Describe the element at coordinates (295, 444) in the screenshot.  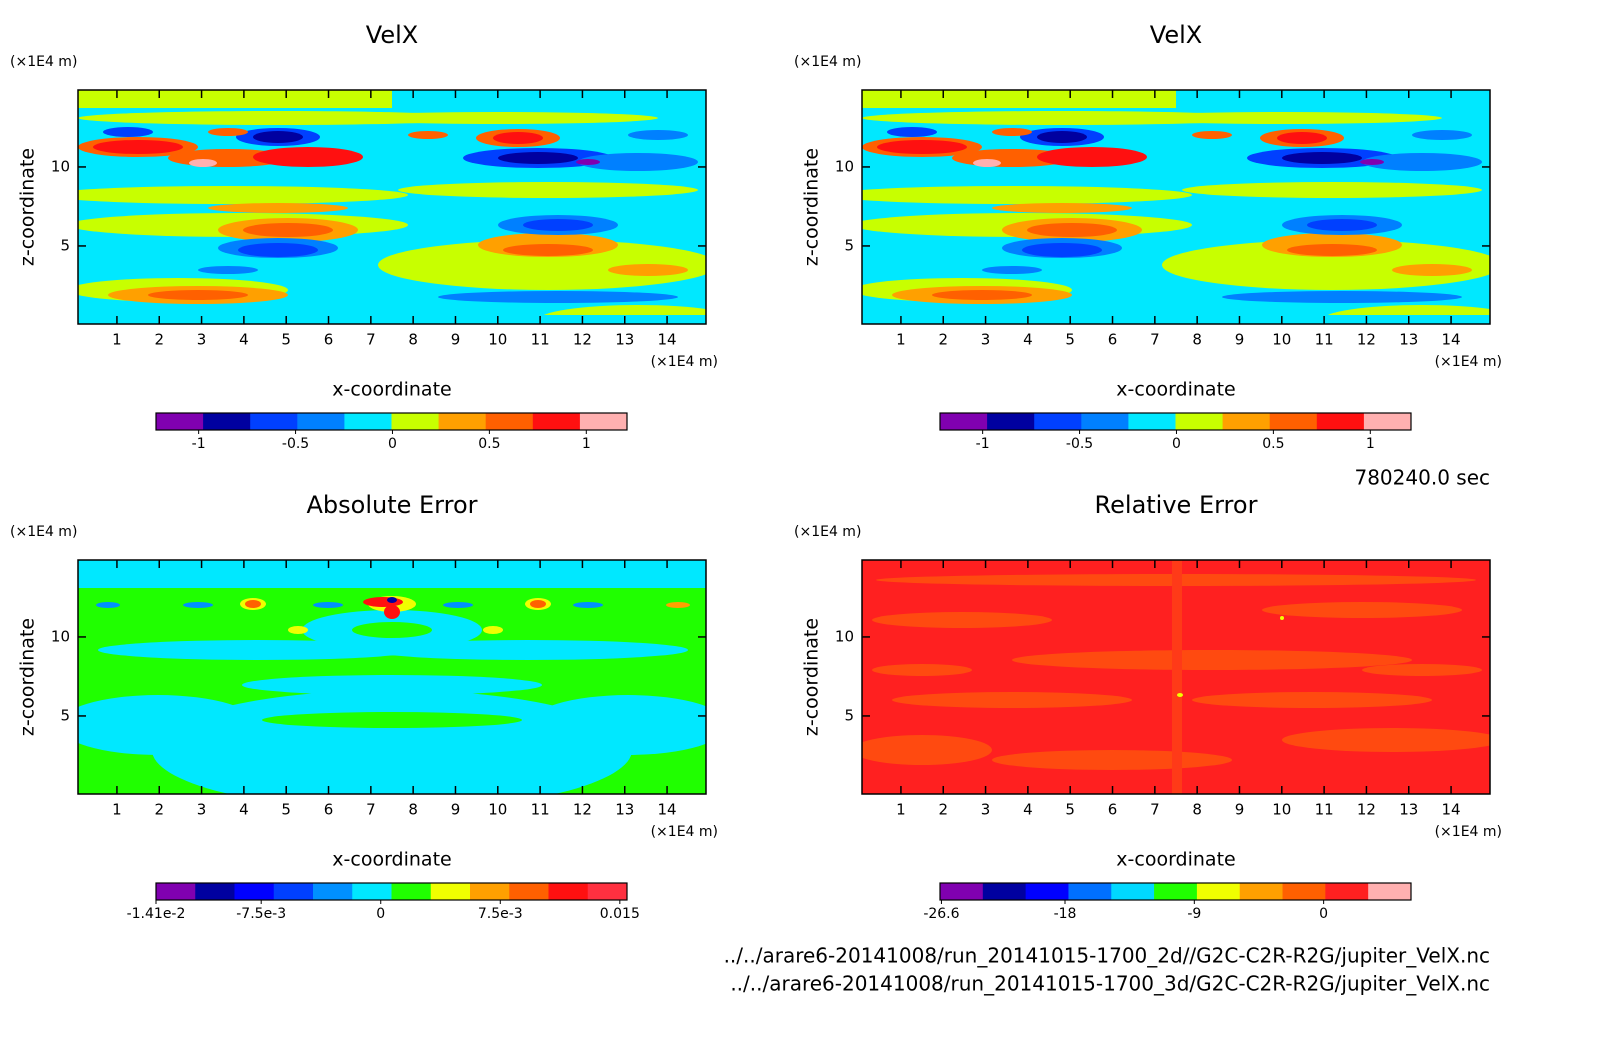
I see `colorbar-tick-label: -0.5` at that location.